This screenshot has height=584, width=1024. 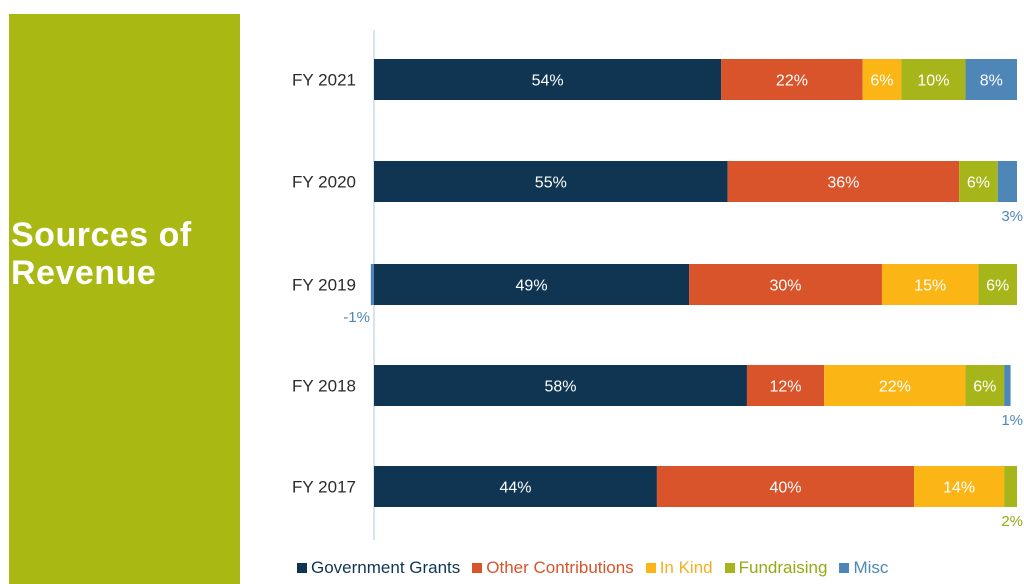 I want to click on data-label: 44%, so click(x=515, y=488).